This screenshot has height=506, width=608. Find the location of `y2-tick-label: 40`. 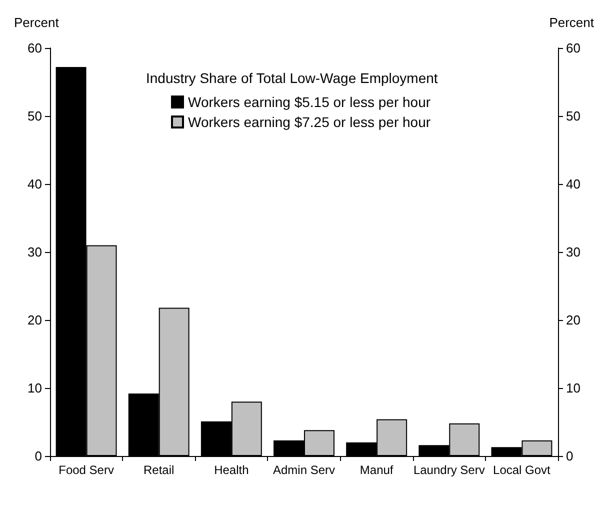

y2-tick-label: 40 is located at coordinates (573, 184).